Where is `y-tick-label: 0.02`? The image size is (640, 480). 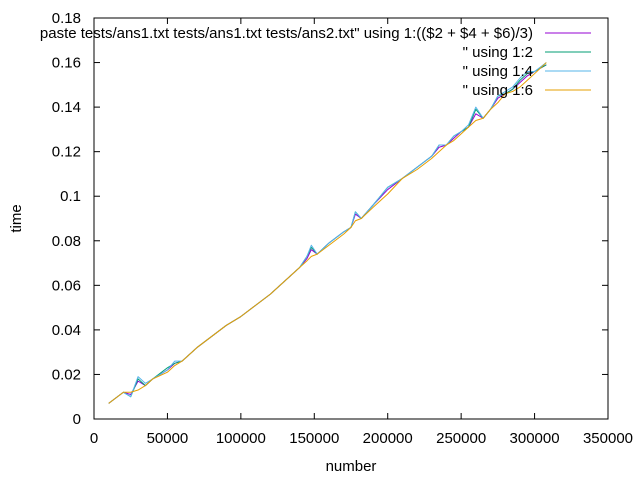 y-tick-label: 0.02 is located at coordinates (66, 374).